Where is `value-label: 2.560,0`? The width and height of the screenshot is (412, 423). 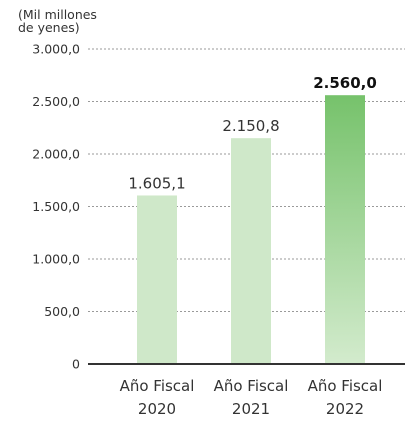
value-label: 2.560,0 is located at coordinates (345, 83).